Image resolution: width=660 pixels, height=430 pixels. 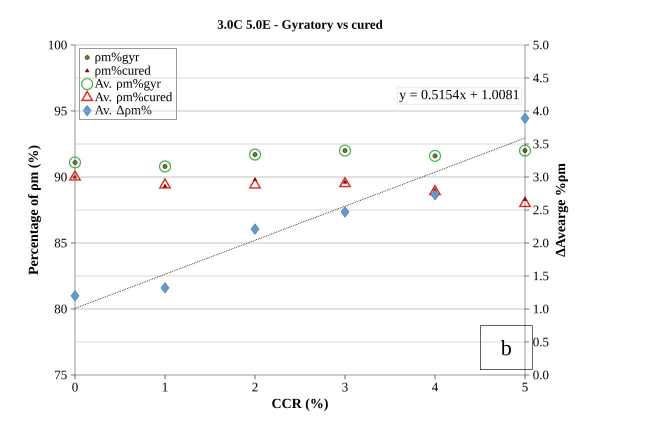 What do you see at coordinates (562, 210) in the screenshot?
I see `y2-axis-title: ΔAvearge %ρm` at bounding box center [562, 210].